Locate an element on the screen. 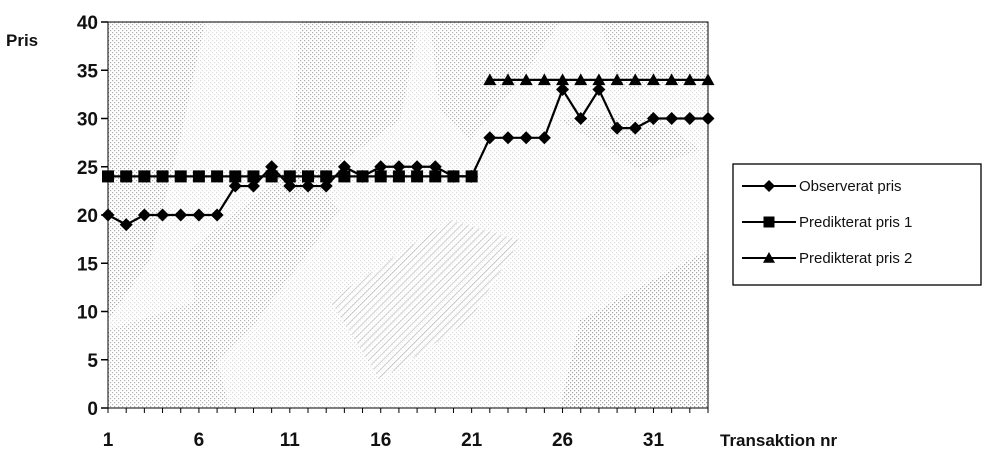 The image size is (984, 453). y-tick-label: 10 is located at coordinates (87, 313).